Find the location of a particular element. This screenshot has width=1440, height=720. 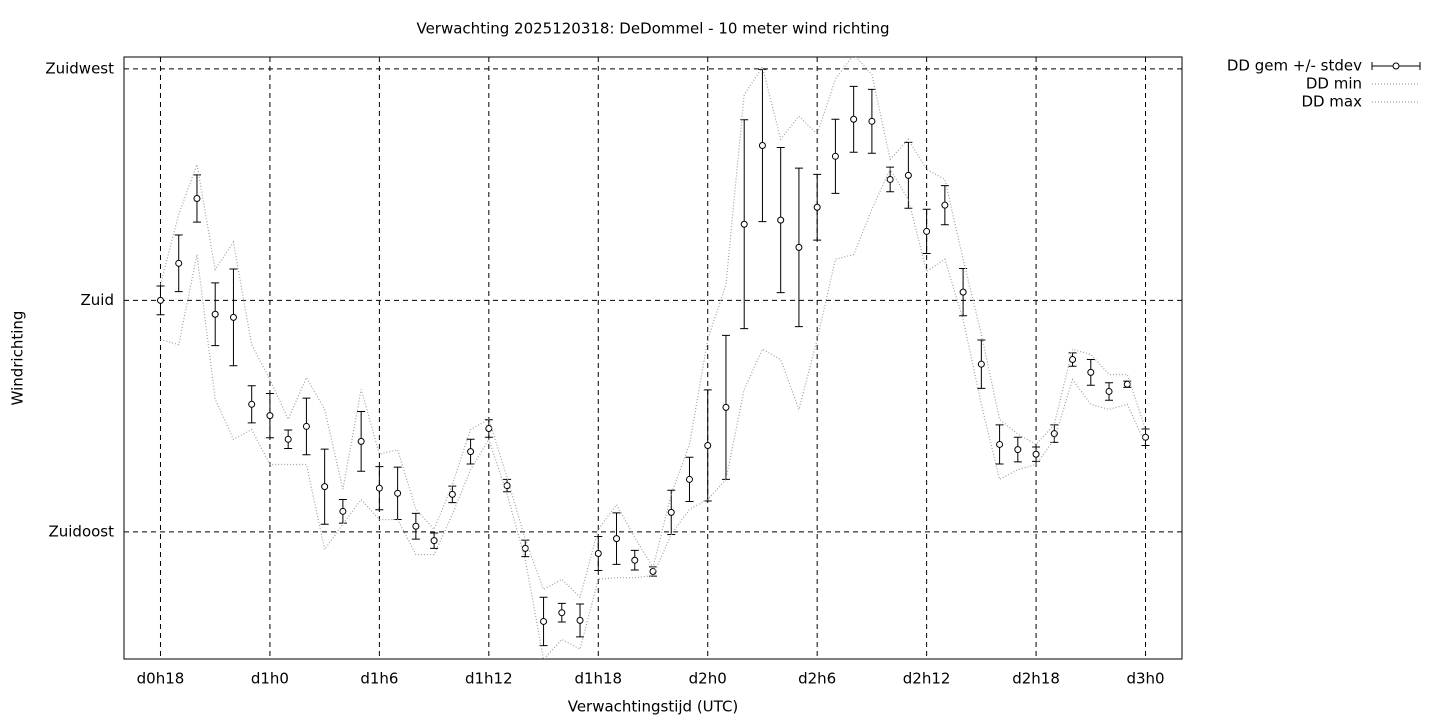

x-tick-label: d0h18 is located at coordinates (161, 679).